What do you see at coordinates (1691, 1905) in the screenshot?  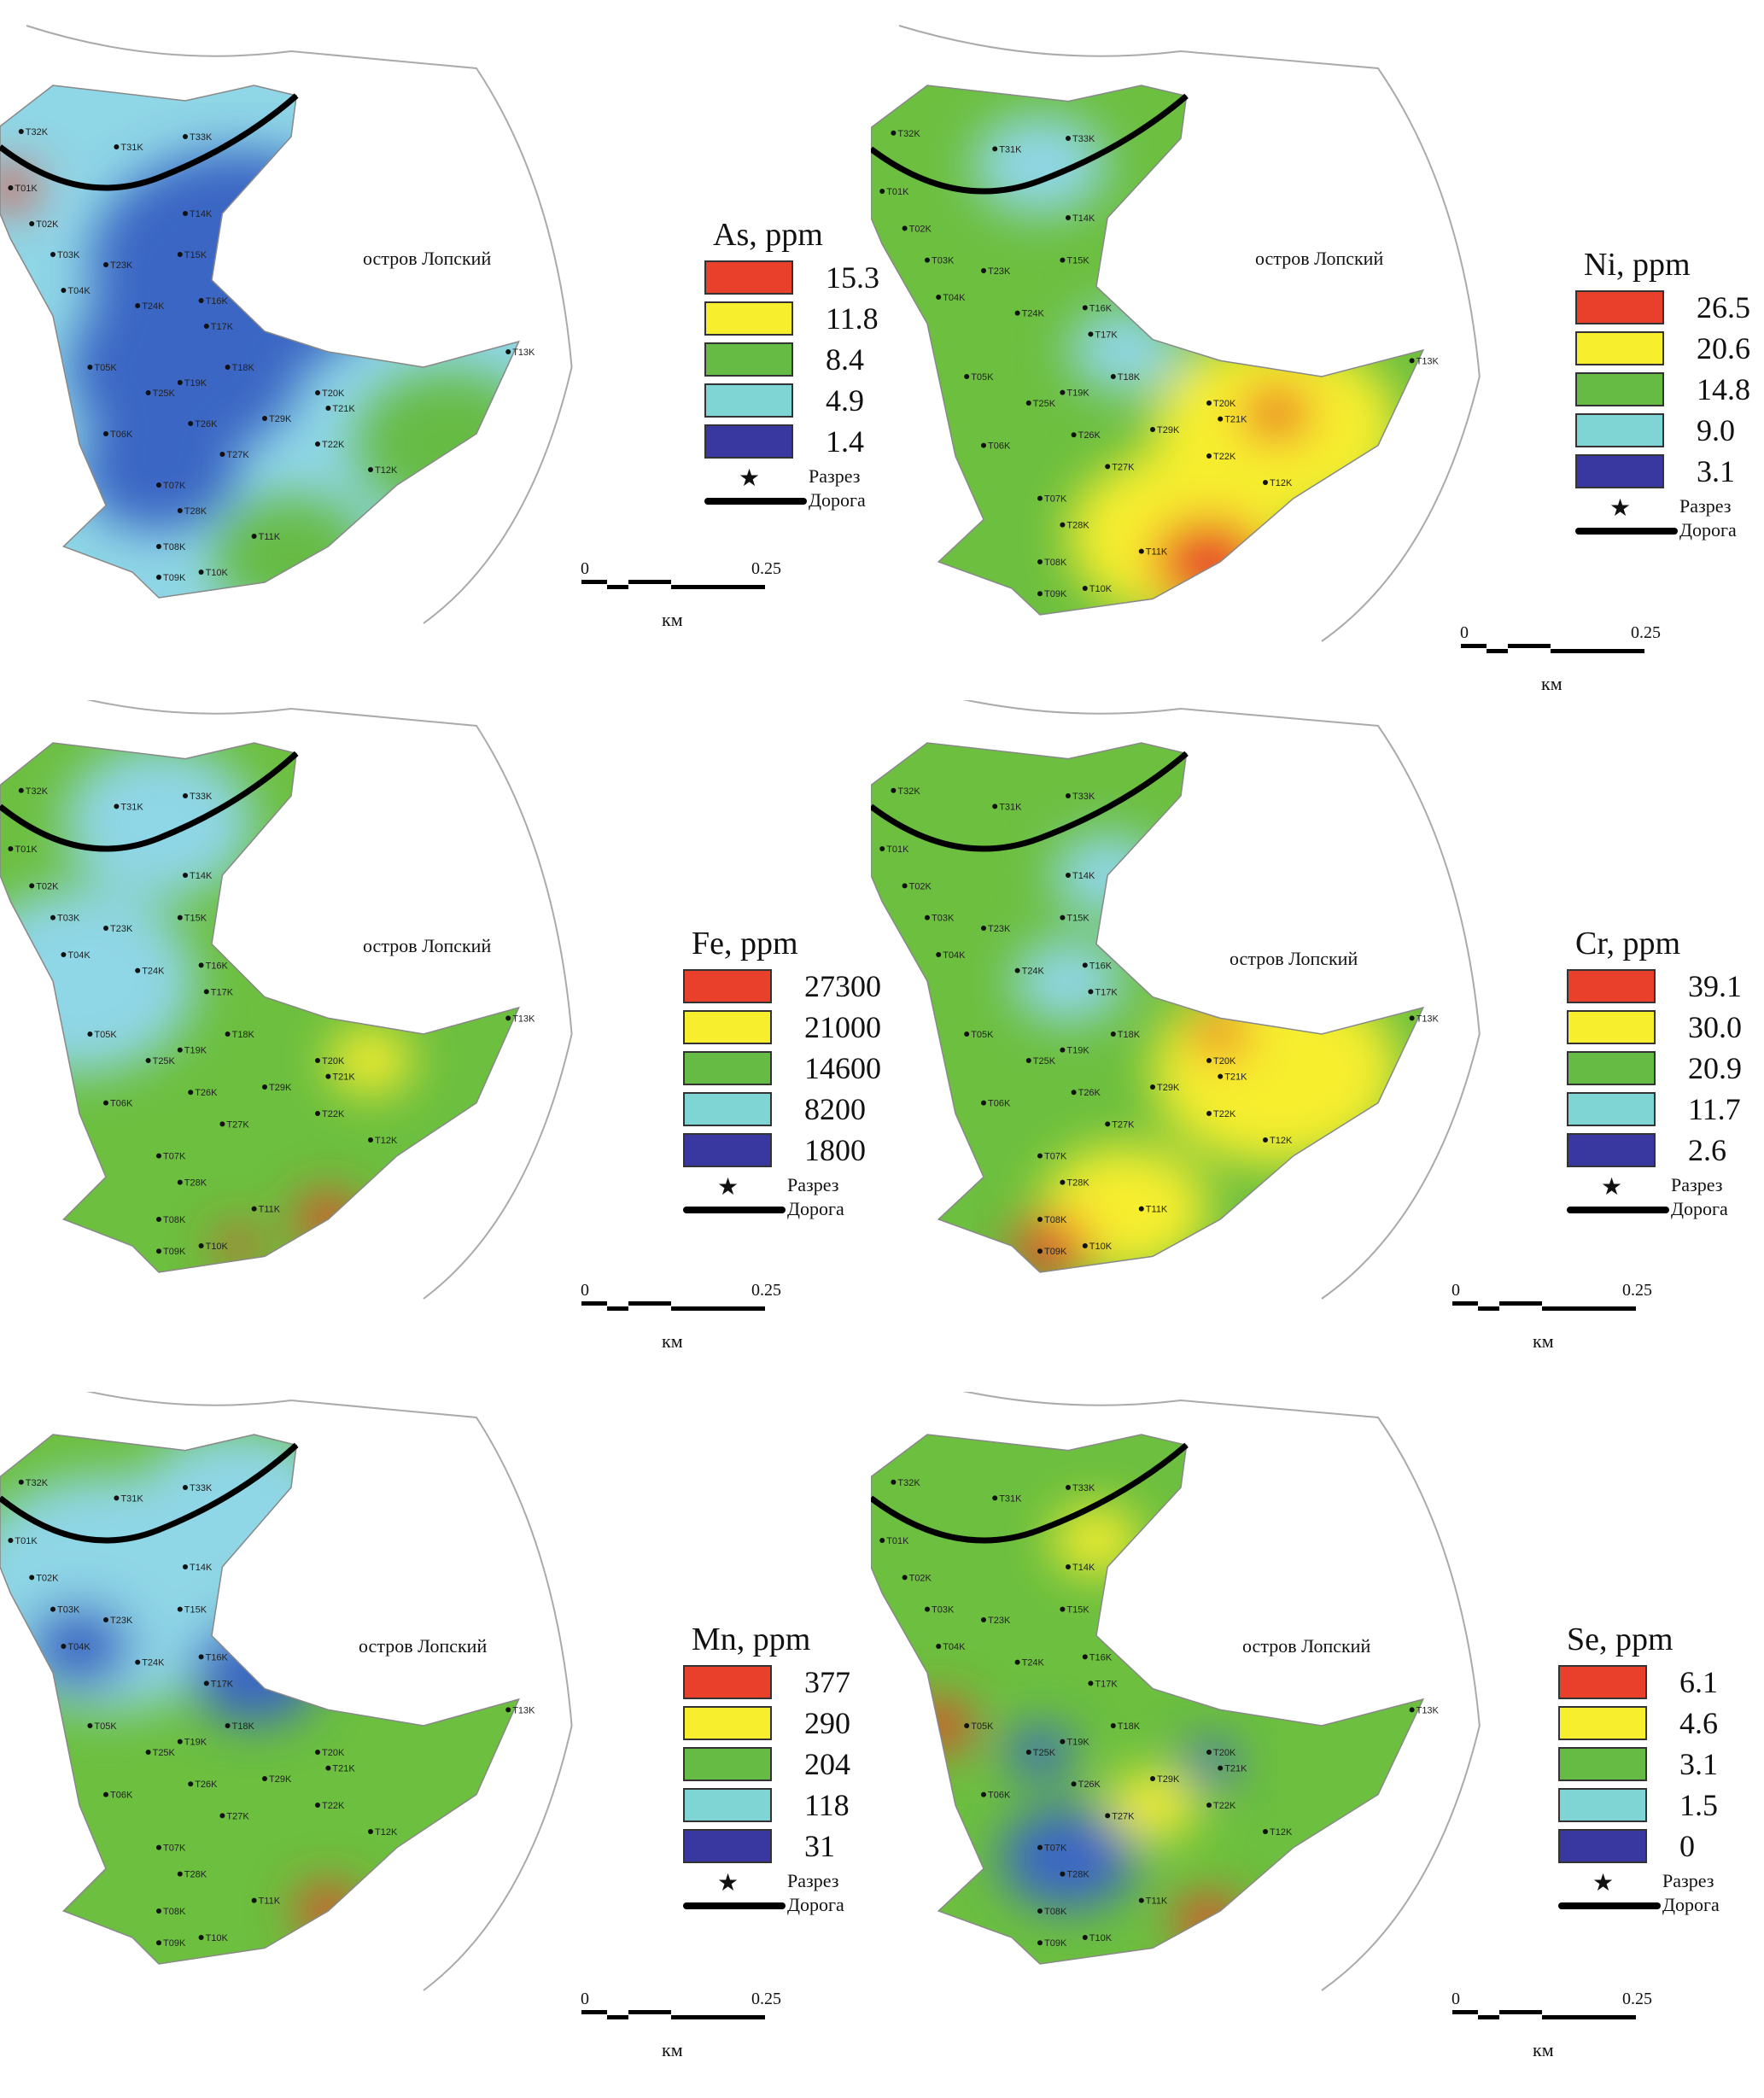 I see `legend-road-label: Дорога` at bounding box center [1691, 1905].